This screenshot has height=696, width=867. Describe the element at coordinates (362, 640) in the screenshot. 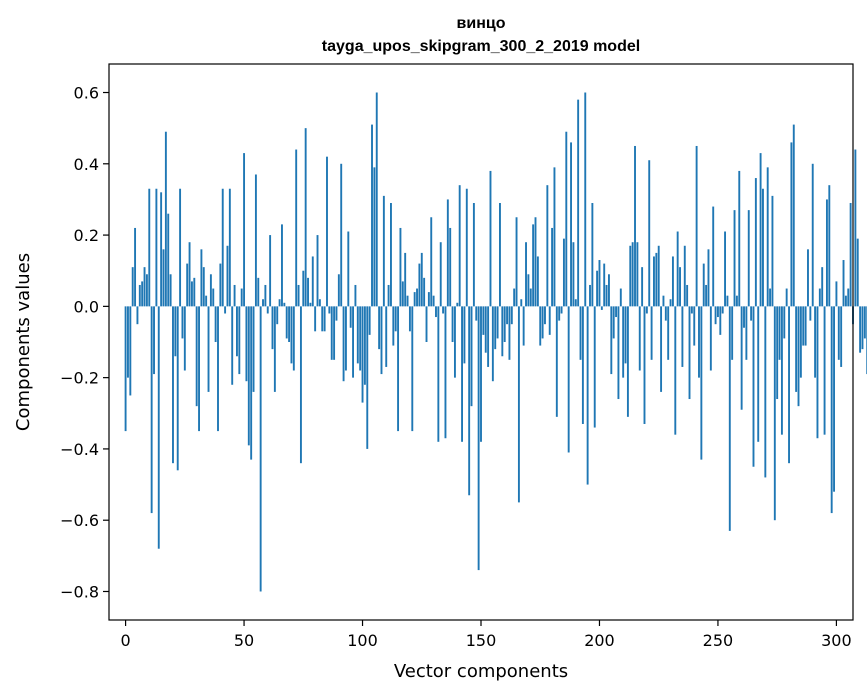

I see `x-tick-label: 100` at that location.